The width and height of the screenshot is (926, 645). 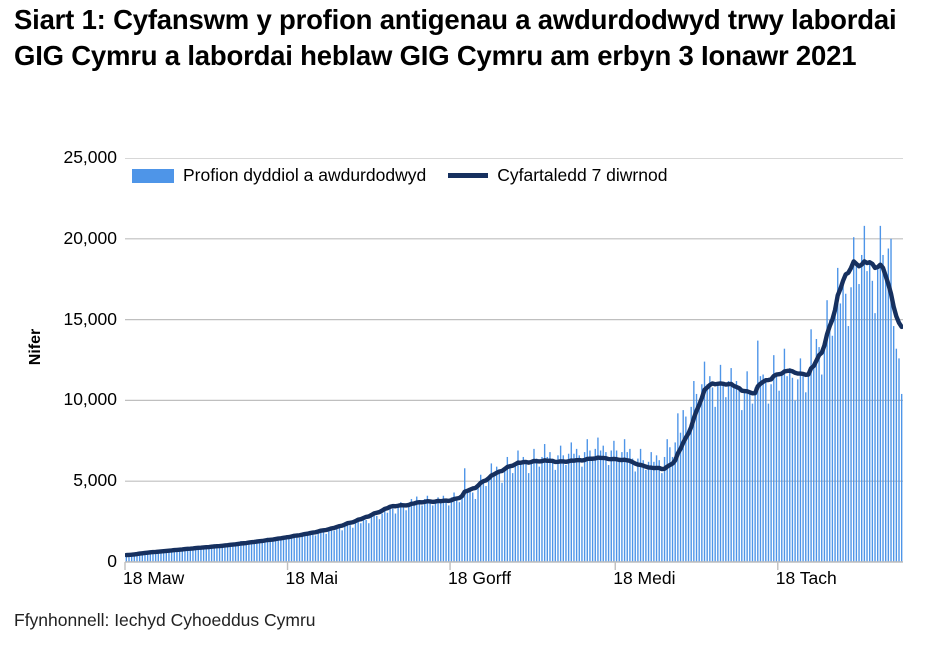 What do you see at coordinates (479, 578) in the screenshot?
I see `x-axis-tick-label: 18 Gorff` at bounding box center [479, 578].